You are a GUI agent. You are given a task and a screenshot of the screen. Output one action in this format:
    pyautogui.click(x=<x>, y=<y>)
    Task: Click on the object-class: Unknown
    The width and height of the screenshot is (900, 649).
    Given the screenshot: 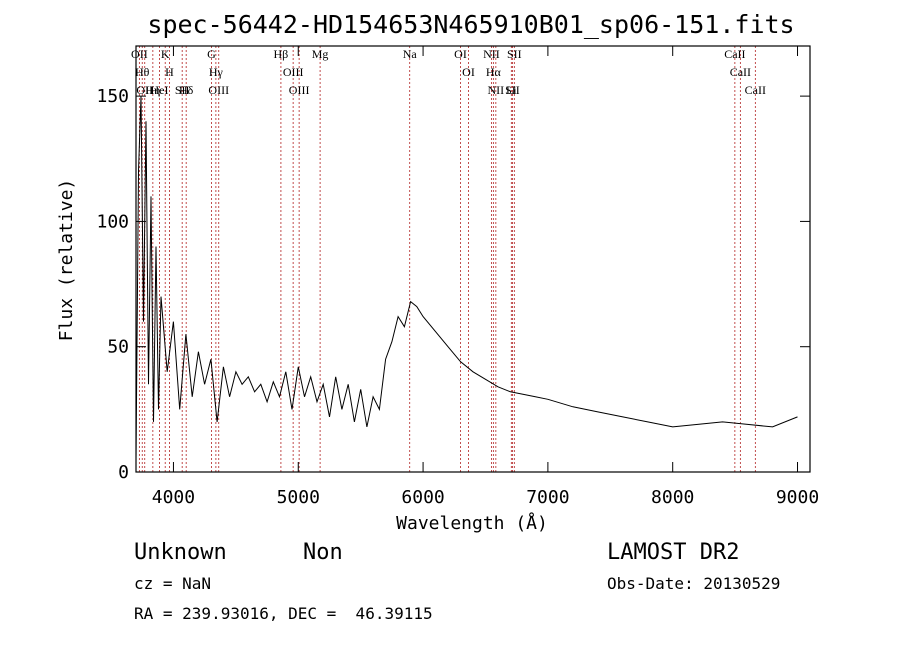 What is the action you would take?
    pyautogui.click(x=180, y=552)
    